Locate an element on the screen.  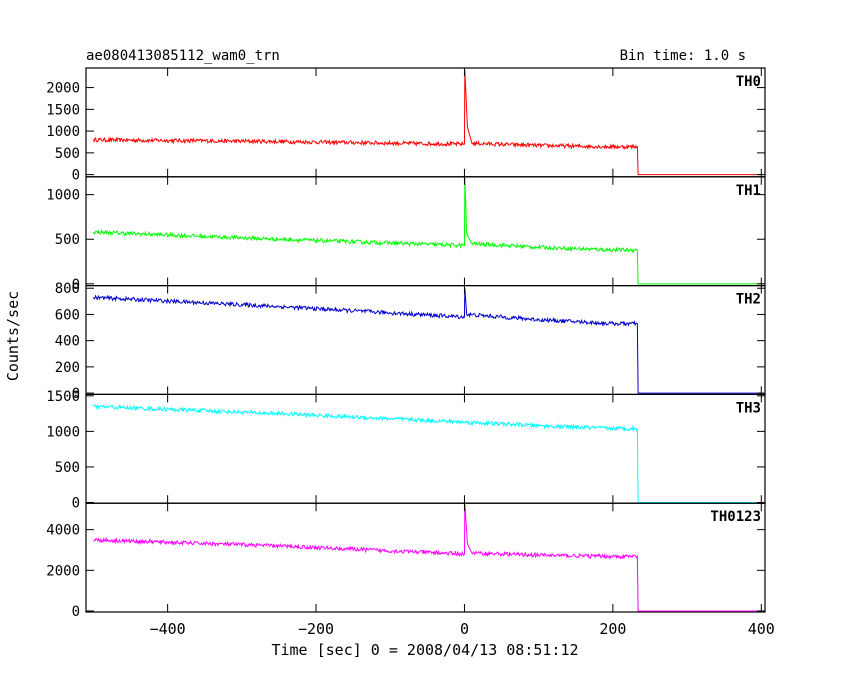
panel-label-th0: TH0 is located at coordinates (748, 82).